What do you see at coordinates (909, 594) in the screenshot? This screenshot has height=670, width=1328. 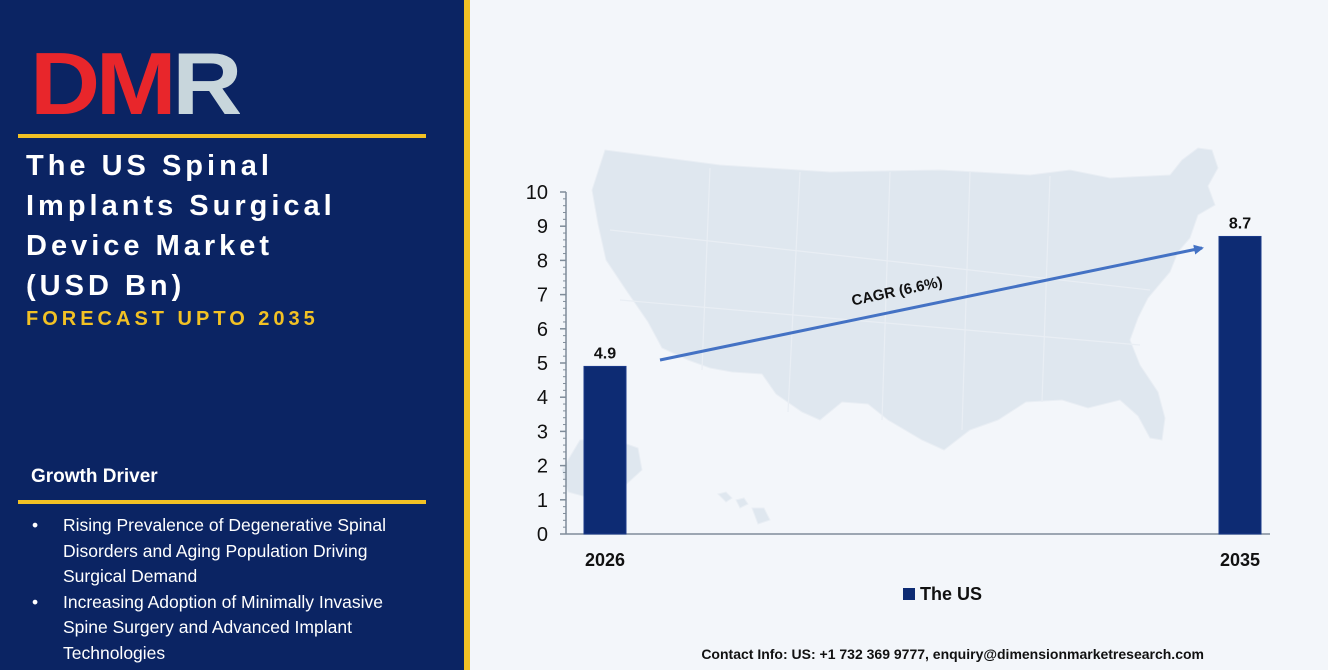 I see `legend-swatch` at bounding box center [909, 594].